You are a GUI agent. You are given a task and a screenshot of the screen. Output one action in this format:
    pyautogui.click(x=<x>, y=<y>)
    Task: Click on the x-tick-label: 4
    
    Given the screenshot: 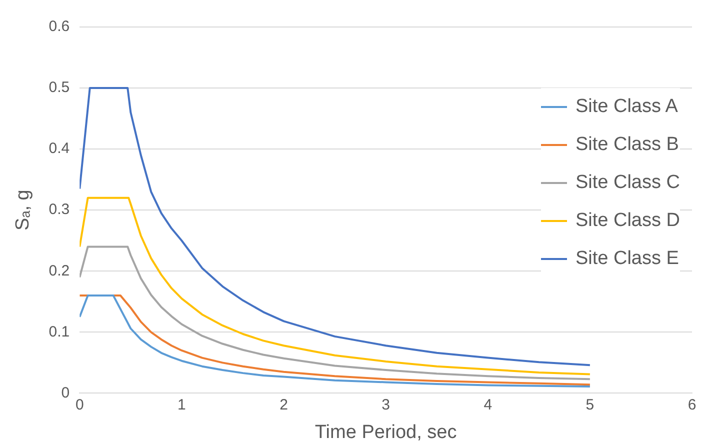 What is the action you would take?
    pyautogui.click(x=488, y=405)
    